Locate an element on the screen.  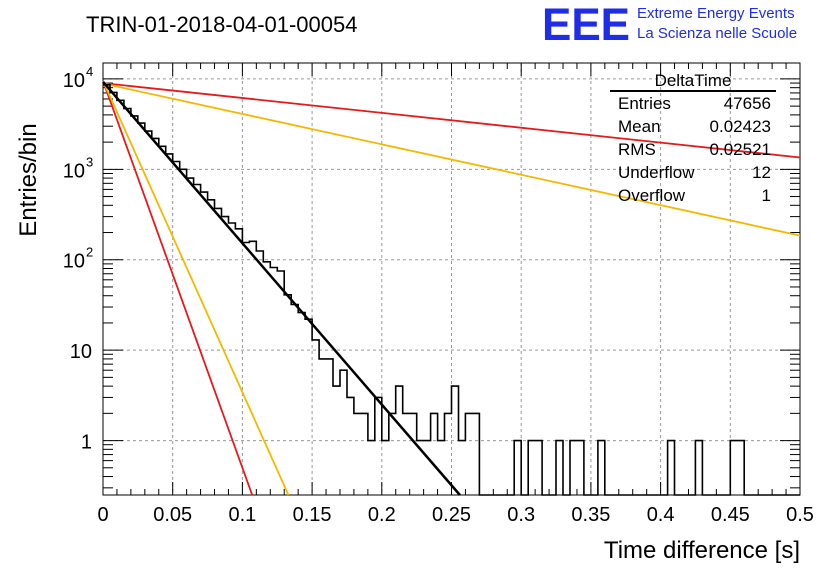
x-tick-label: 0 is located at coordinates (102, 515).